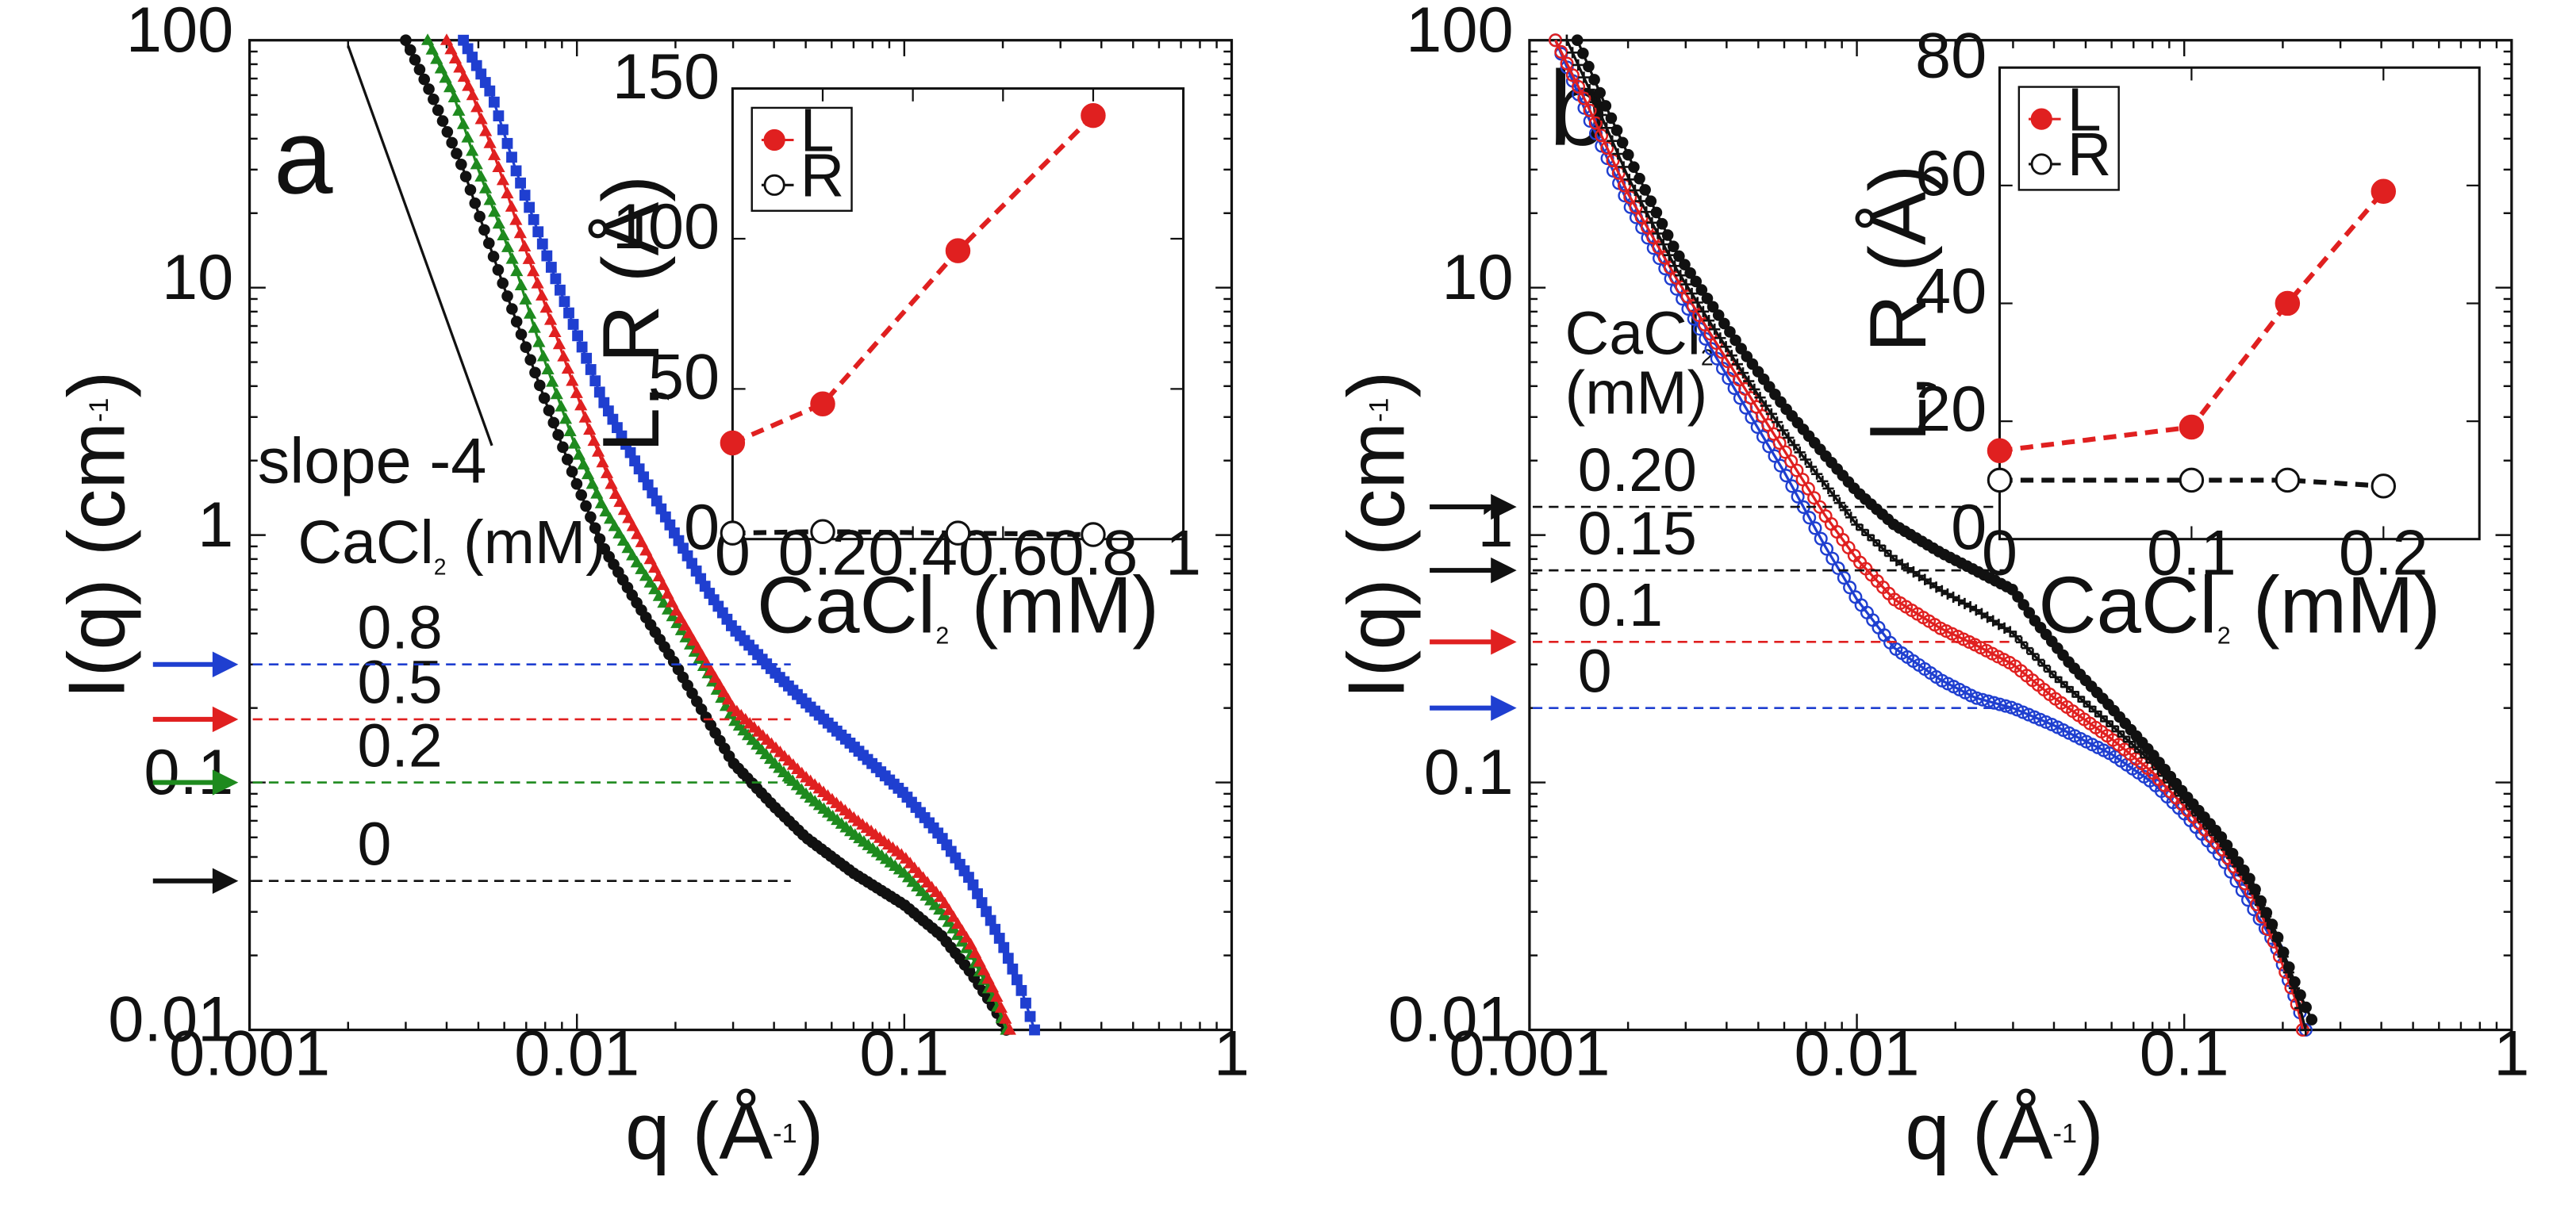 The width and height of the screenshot is (2576, 1223). What do you see at coordinates (2383, 552) in the screenshot?
I see `inset-x-tick-label: 0.2` at bounding box center [2383, 552].